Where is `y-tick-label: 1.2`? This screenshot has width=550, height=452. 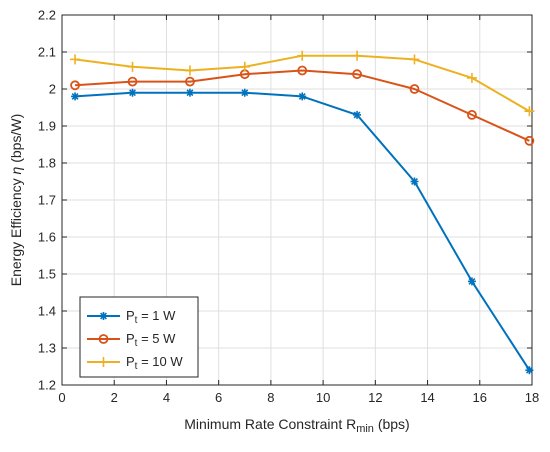 y-tick-label: 1.2 is located at coordinates (47, 385).